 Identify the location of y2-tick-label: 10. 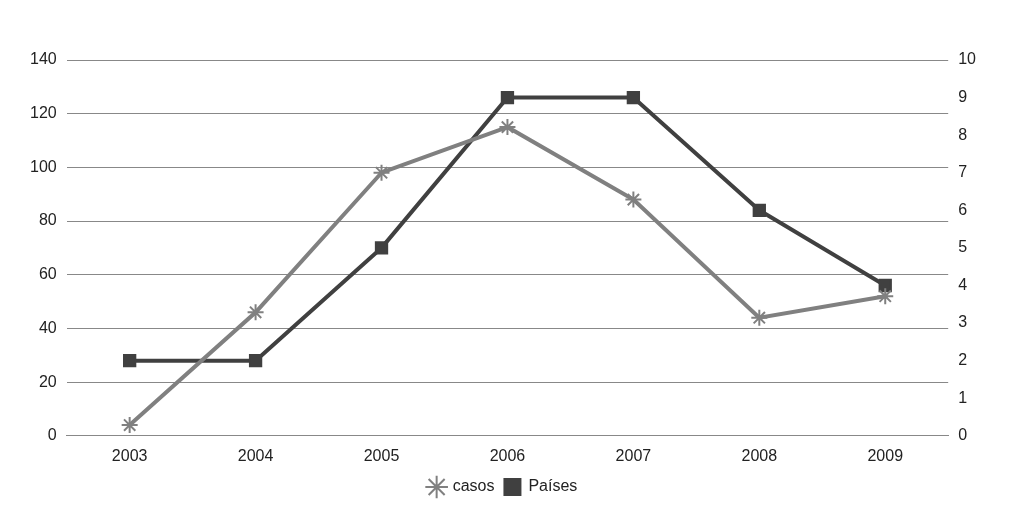
(967, 59).